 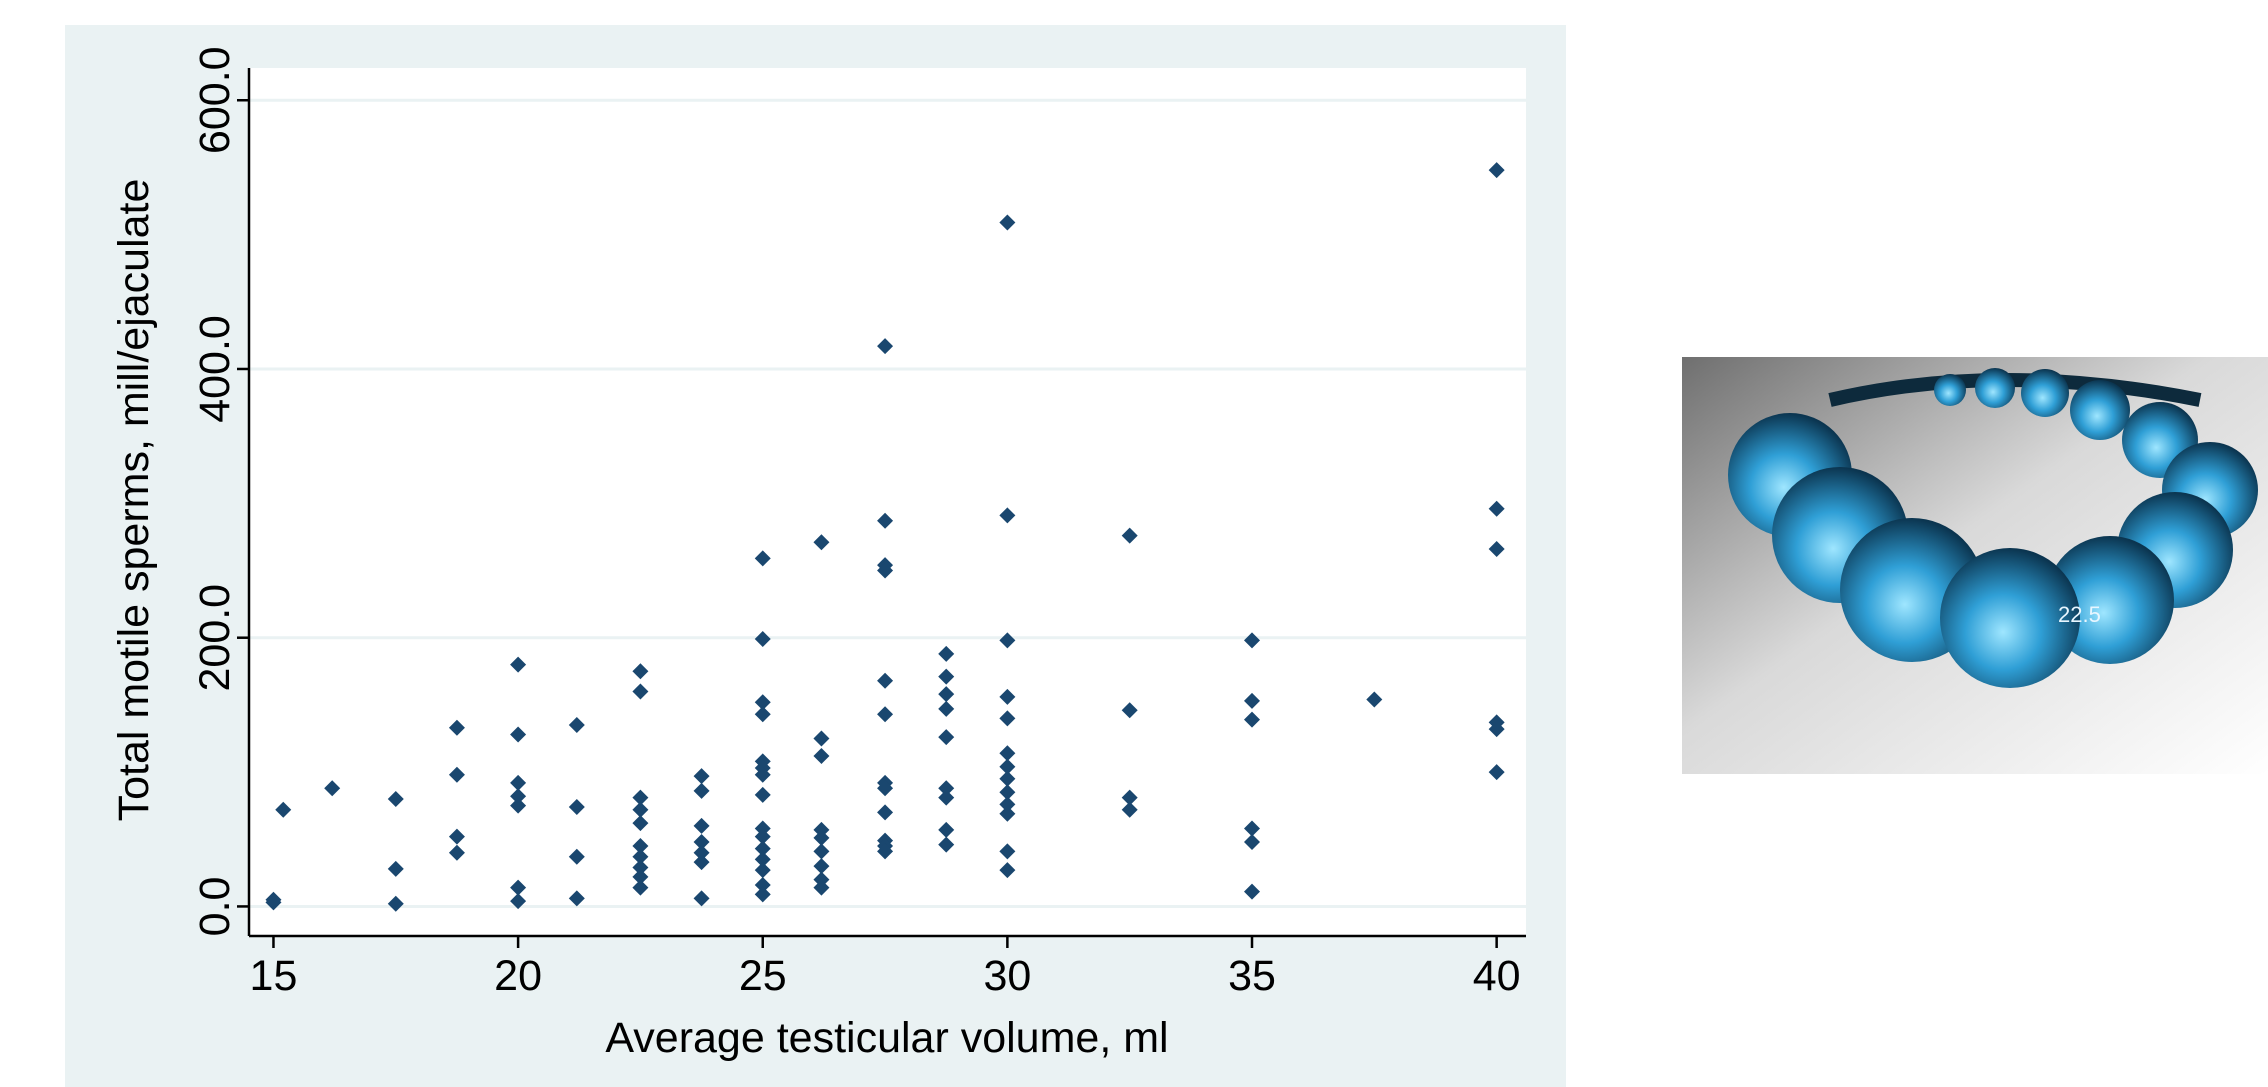 I want to click on x-axis-title: Average testicular volume, ml, so click(x=886, y=1038).